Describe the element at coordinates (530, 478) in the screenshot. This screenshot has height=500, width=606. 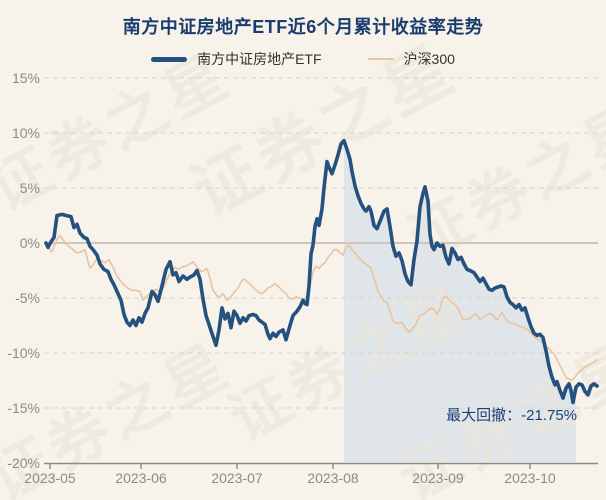
I see `x-axis-label: 2023-10` at that location.